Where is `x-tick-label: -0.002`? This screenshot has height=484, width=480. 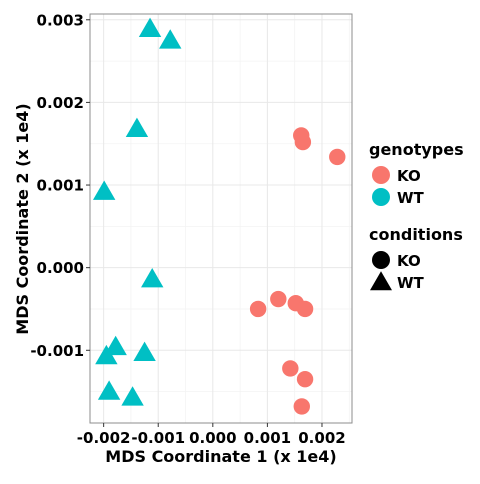 x-tick-label: -0.002 is located at coordinates (104, 438).